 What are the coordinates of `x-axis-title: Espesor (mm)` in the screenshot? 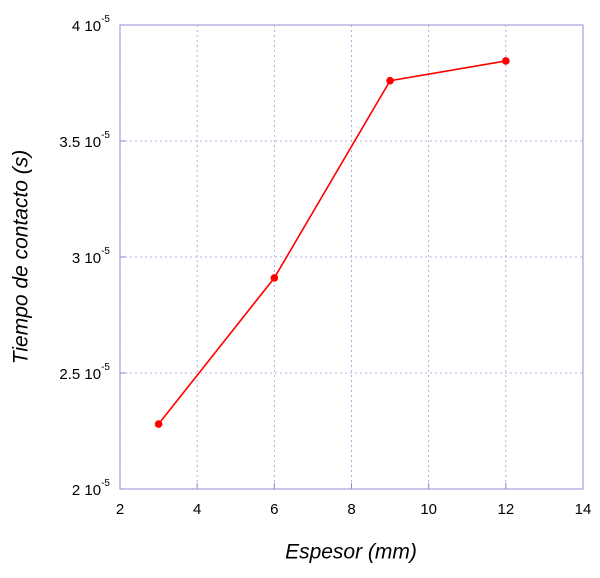 It's located at (351, 552).